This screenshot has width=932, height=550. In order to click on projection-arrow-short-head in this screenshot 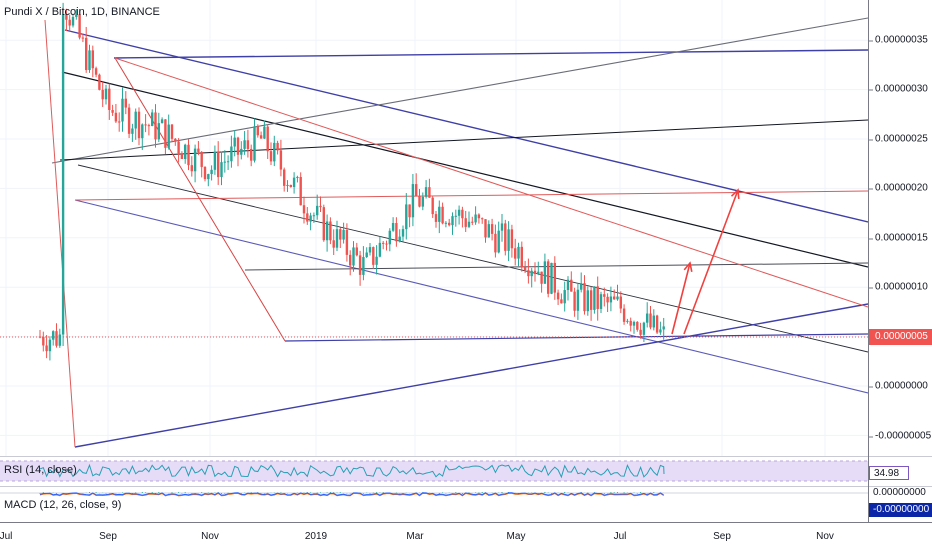, I will do `click(688, 266)`.